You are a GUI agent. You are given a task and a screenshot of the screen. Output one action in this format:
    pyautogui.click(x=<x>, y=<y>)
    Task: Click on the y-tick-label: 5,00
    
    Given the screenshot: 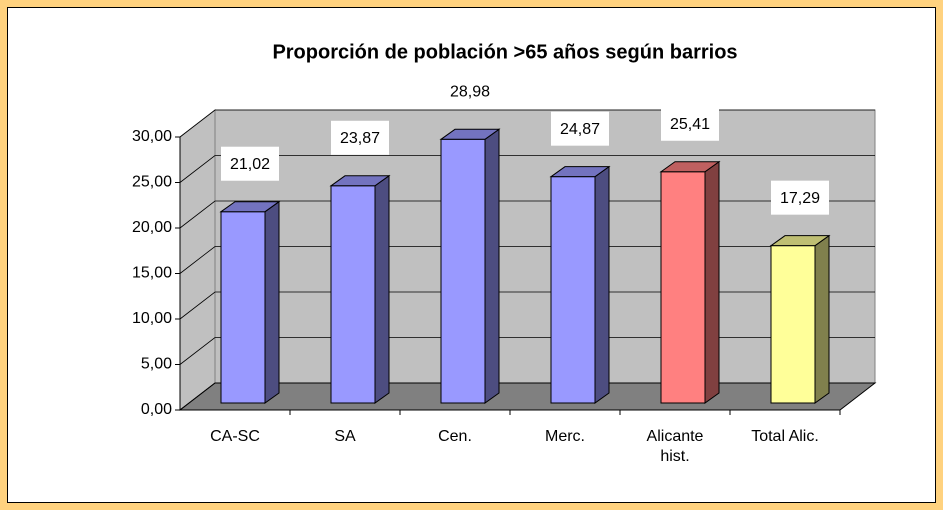 What is the action you would take?
    pyautogui.click(x=156, y=364)
    